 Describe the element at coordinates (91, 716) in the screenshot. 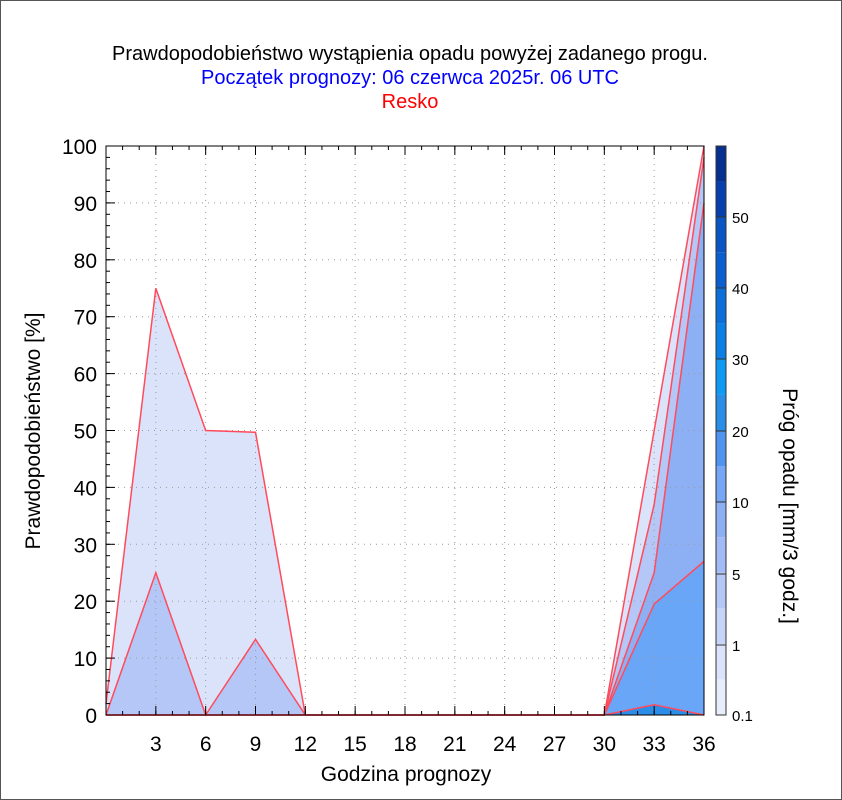

I see `y-tick-label: 0` at that location.